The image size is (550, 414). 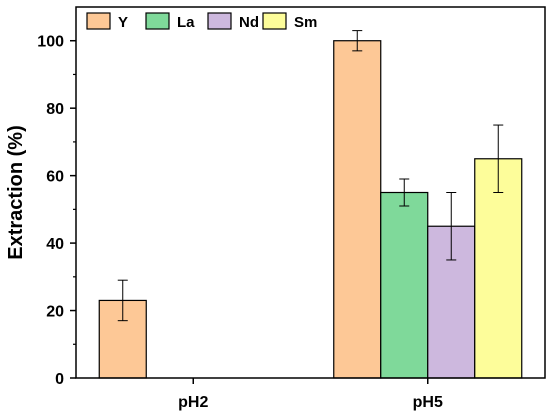 What do you see at coordinates (55, 109) in the screenshot?
I see `y-tick-label: 80` at bounding box center [55, 109].